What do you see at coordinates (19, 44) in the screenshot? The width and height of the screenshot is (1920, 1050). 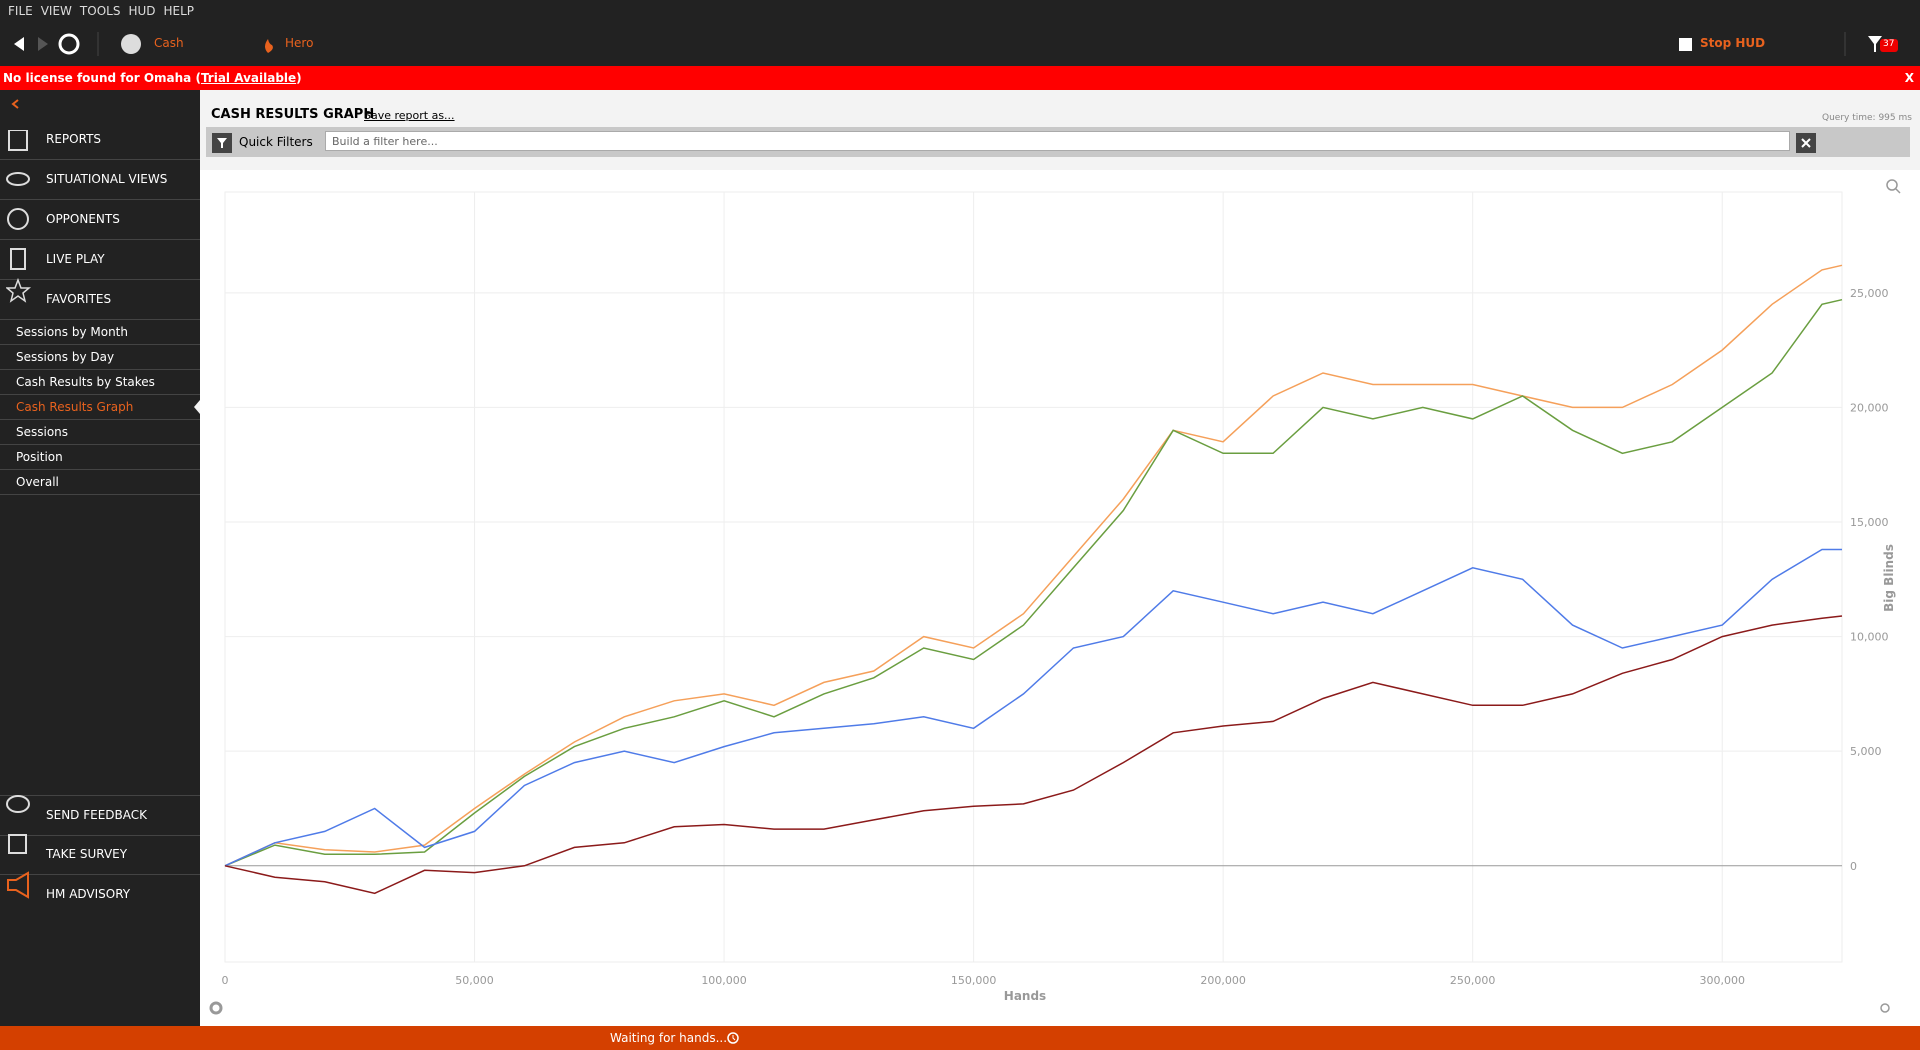 I see `back-button` at bounding box center [19, 44].